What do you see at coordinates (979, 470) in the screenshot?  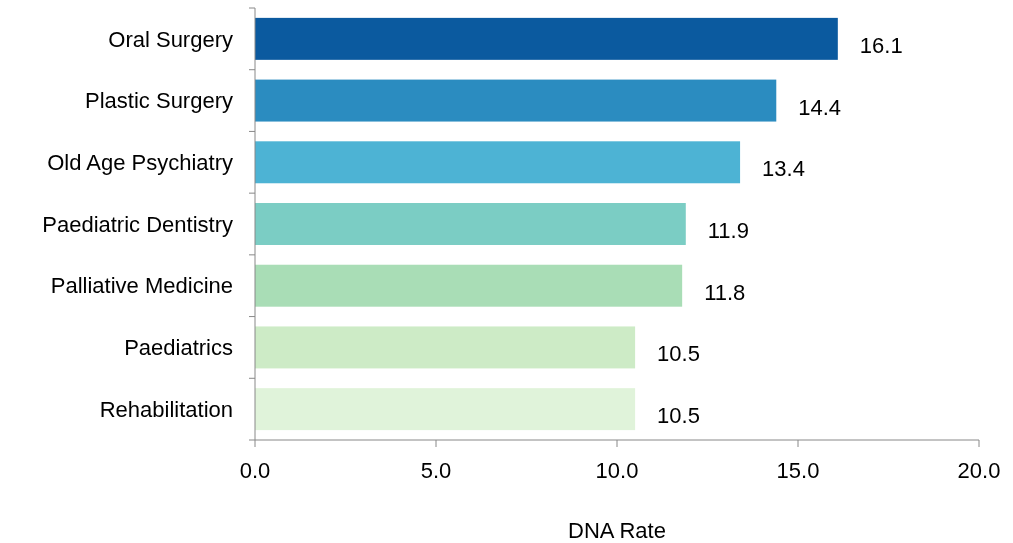 I see `x-tick-label: 20.0` at bounding box center [979, 470].